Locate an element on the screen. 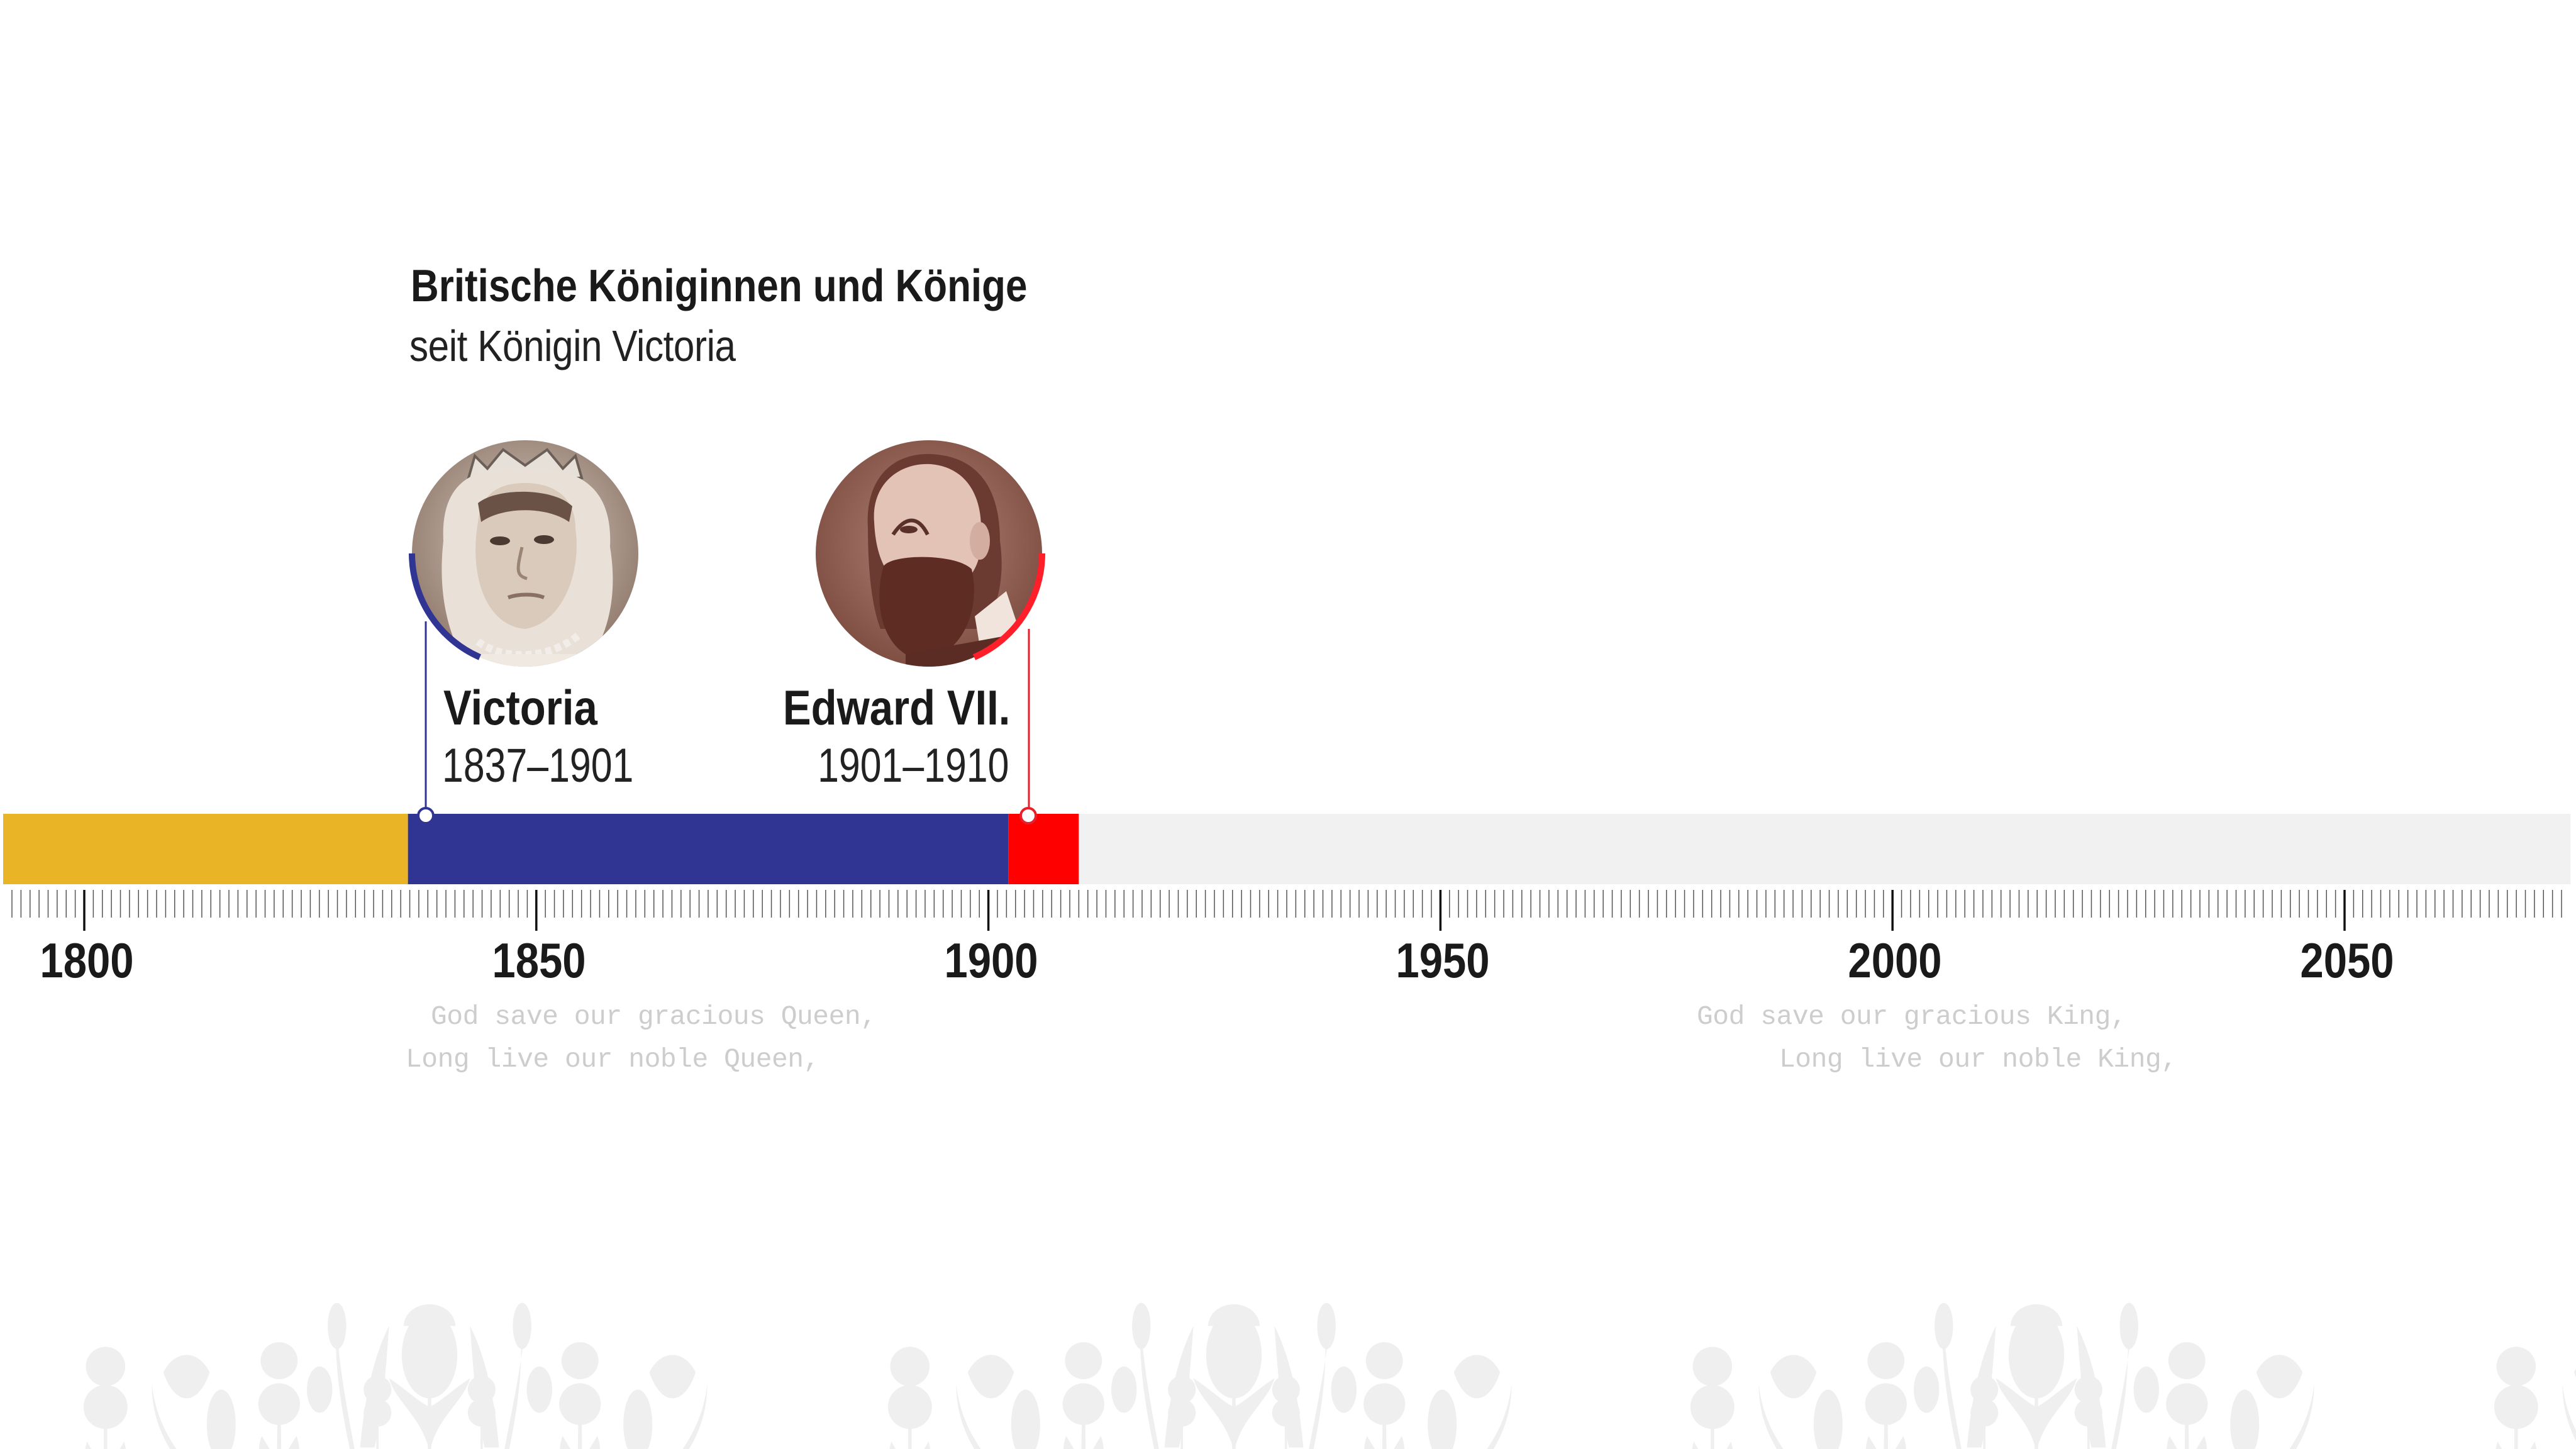  monarch-name-edward-vii: Edward VII. is located at coordinates (896, 707).